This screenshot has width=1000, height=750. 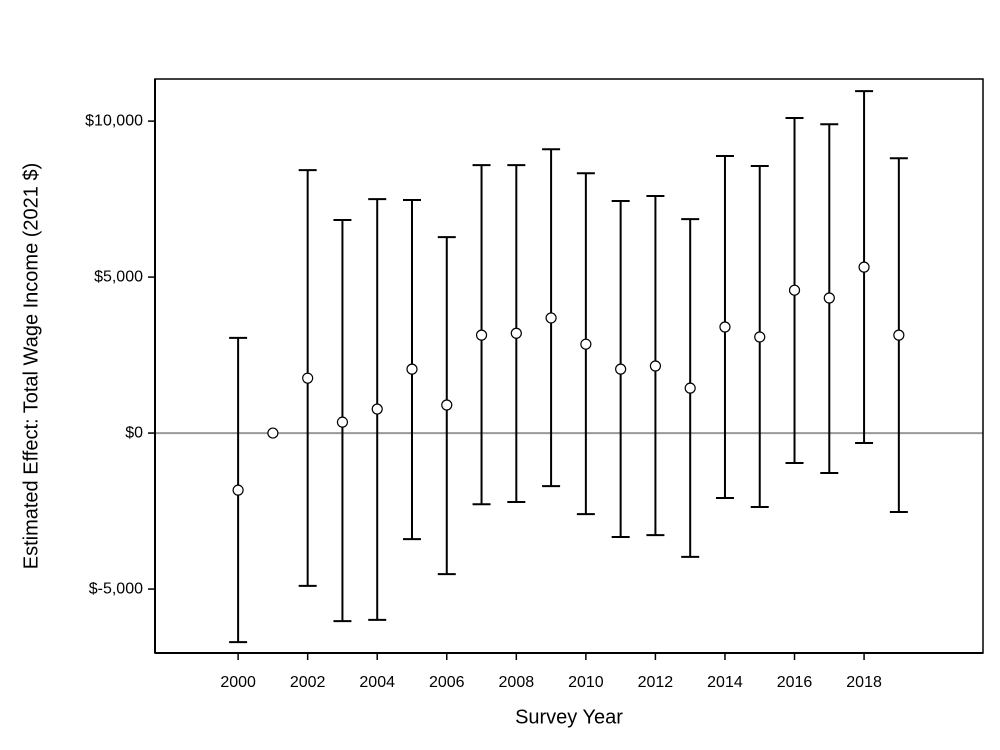 I want to click on x-tick-label: 2008, so click(x=517, y=682).